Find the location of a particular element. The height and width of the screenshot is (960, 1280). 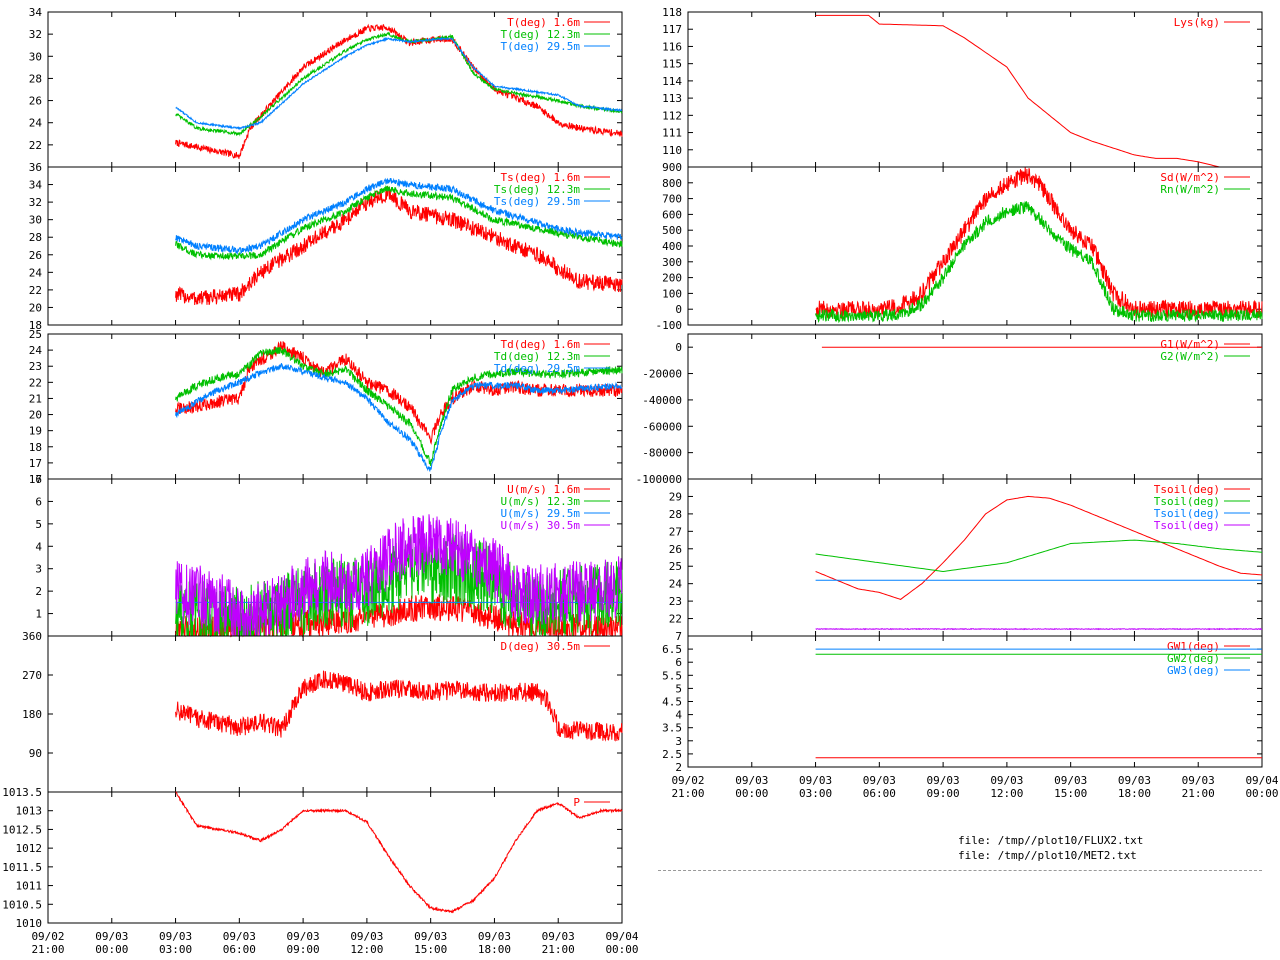

xtick-label-time: 21:00 is located at coordinates (687, 793).